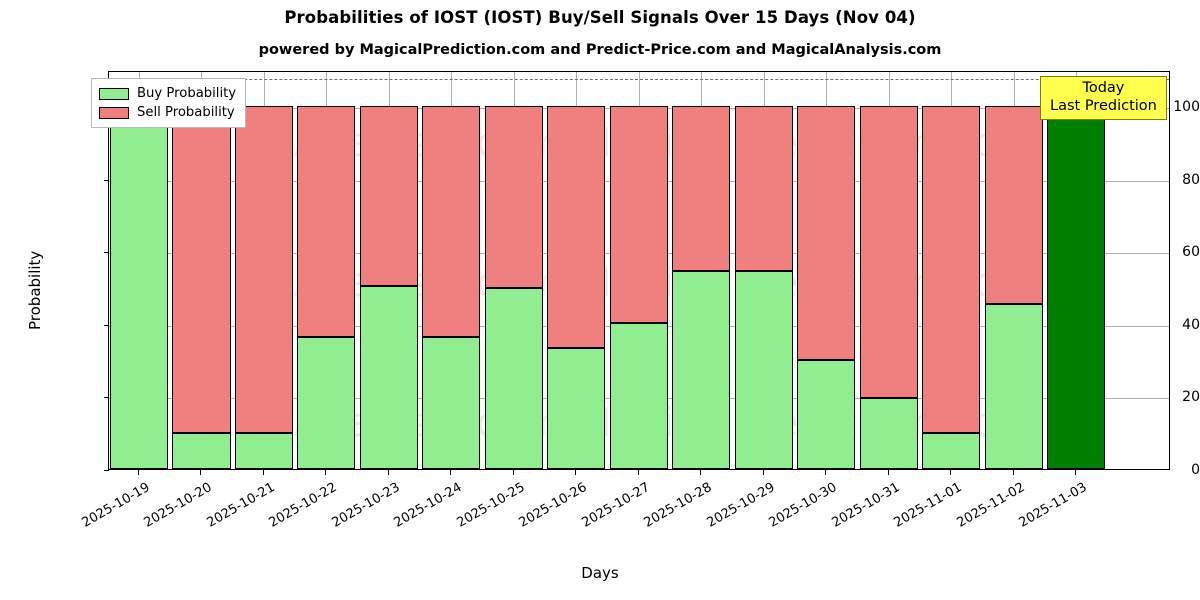 The width and height of the screenshot is (1200, 600). What do you see at coordinates (1103, 105) in the screenshot?
I see `today-annotation-line2: Last Prediction` at bounding box center [1103, 105].